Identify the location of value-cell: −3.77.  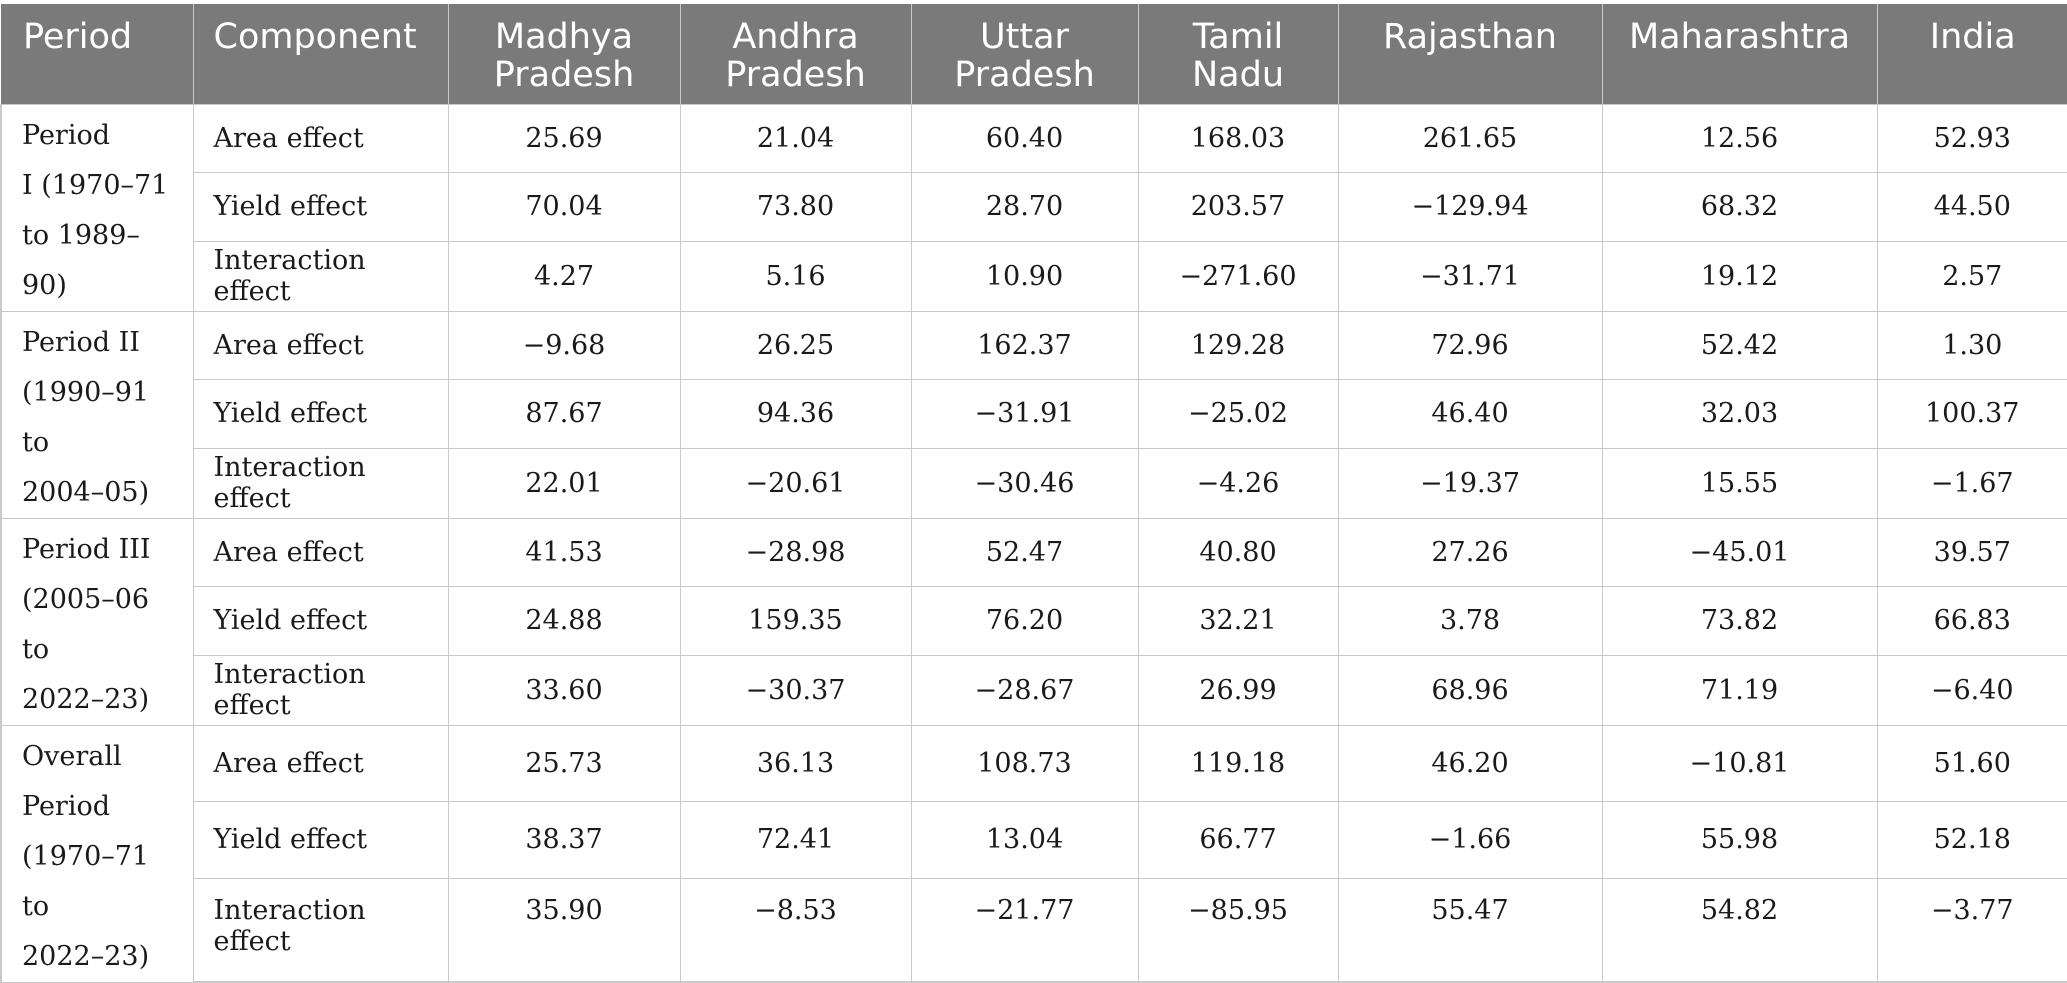
(1971, 930).